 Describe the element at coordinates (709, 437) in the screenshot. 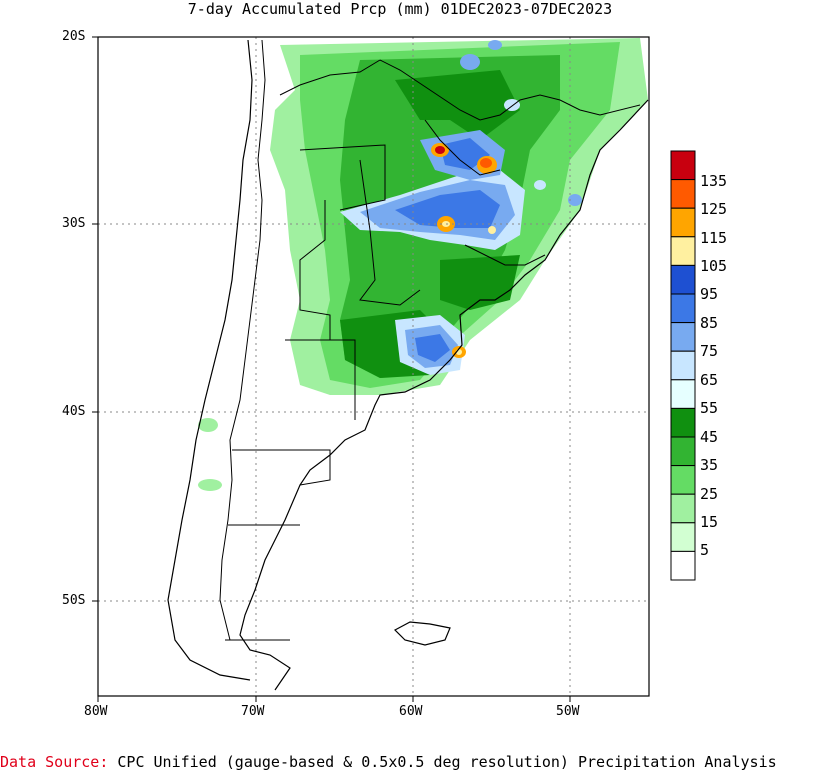

I see `colorbar-label: 45` at that location.